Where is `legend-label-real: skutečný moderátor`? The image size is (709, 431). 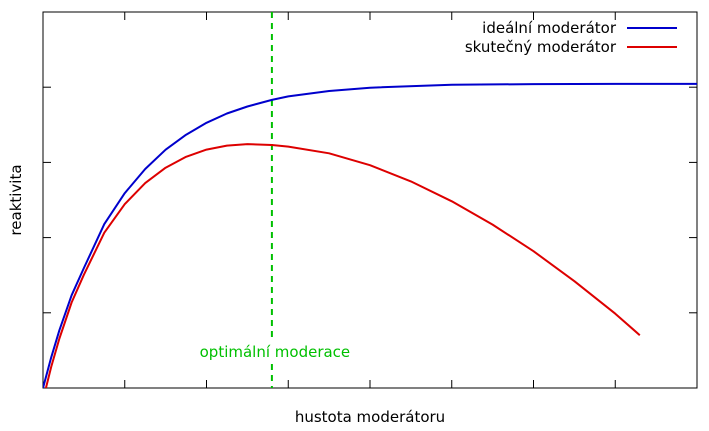
legend-label-real: skutečný moderátor is located at coordinates (541, 47).